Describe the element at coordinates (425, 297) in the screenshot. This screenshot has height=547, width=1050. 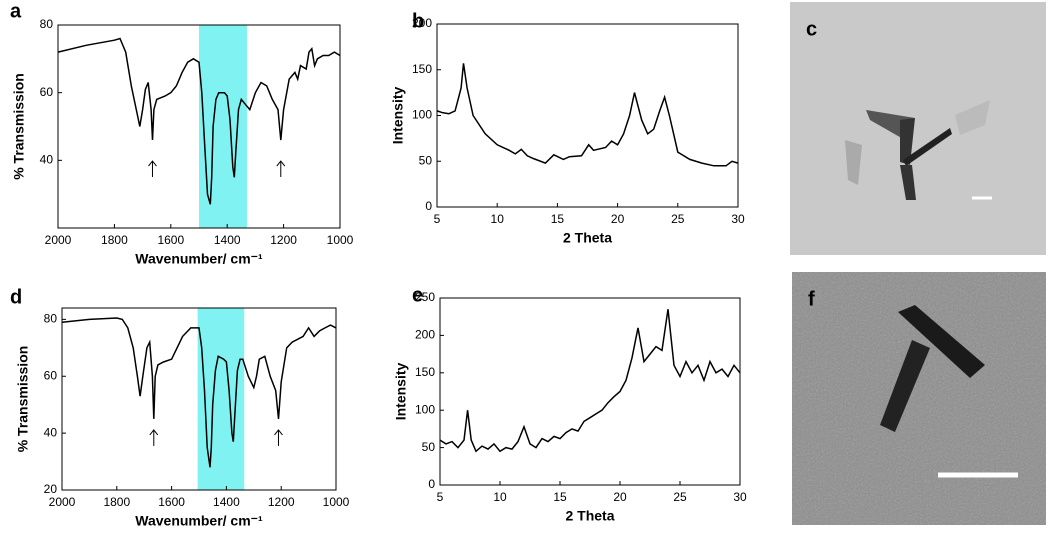
I see `y-tick-label: 250` at that location.